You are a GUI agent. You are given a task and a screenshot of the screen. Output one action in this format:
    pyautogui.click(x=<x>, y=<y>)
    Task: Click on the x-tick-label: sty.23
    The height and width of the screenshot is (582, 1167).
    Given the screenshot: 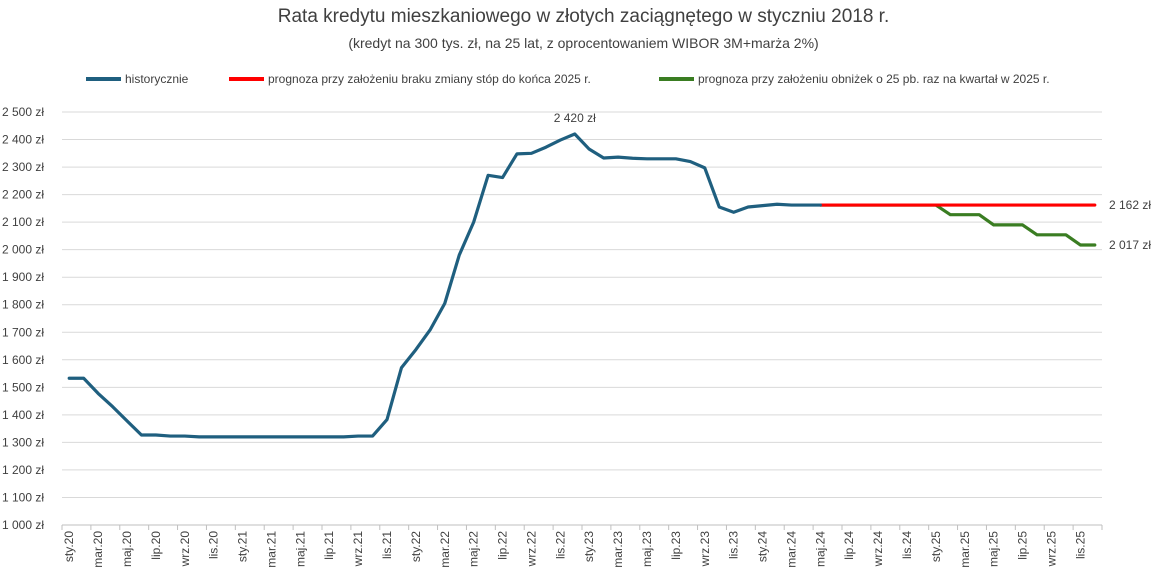 What is the action you would take?
    pyautogui.click(x=589, y=546)
    